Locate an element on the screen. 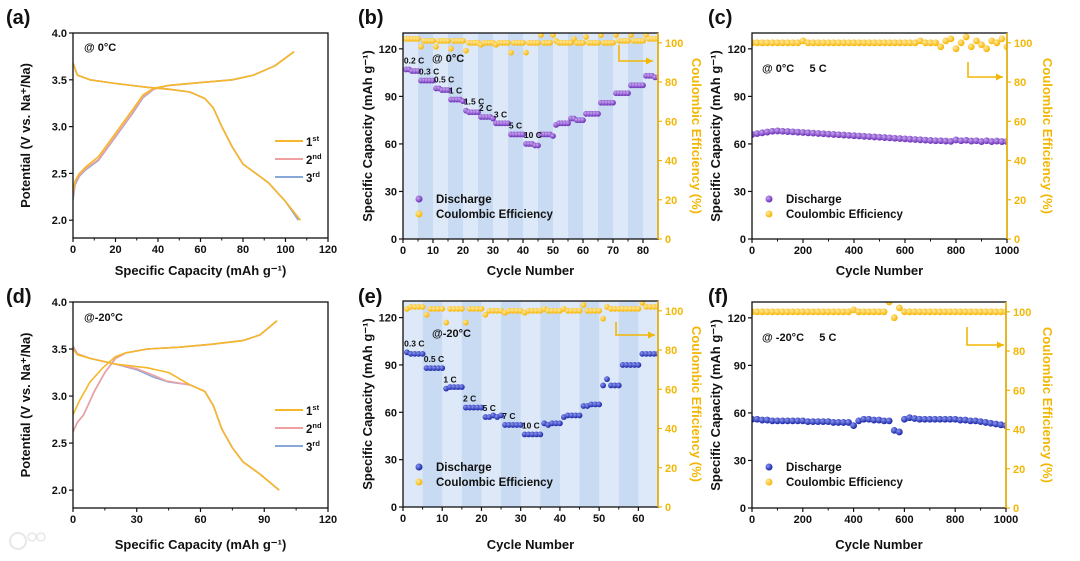  legend-superscript: nd is located at coordinates (317, 425).